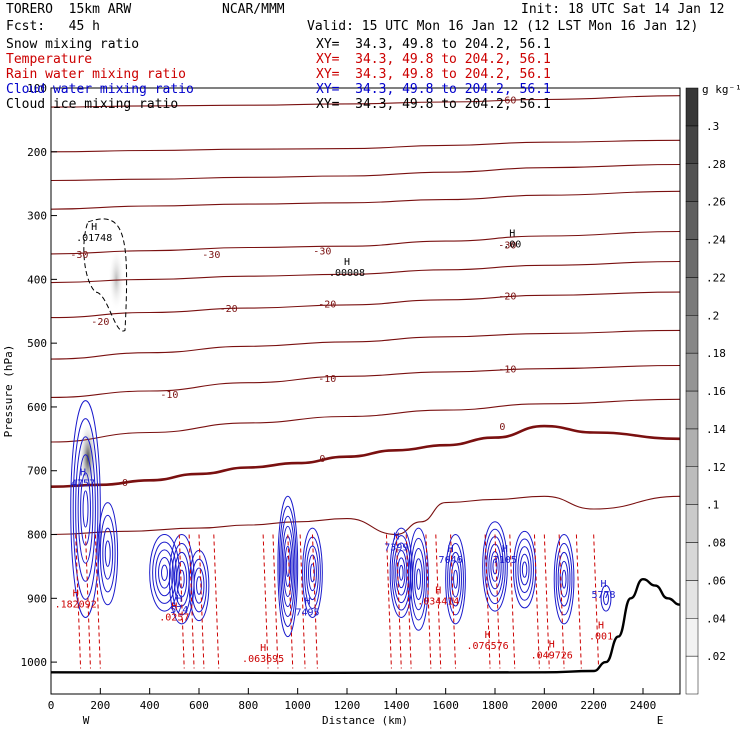 This screenshot has height=740, width=740. Describe the element at coordinates (179, 599) in the screenshot. I see `cloud-water-label-marker: H` at that location.